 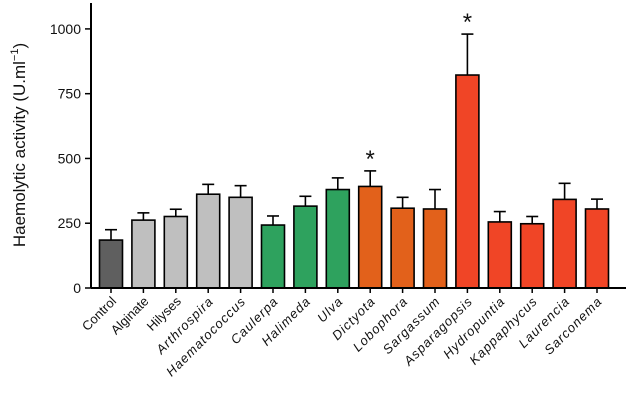 I want to click on significance-markers-group: **, so click(x=419, y=91).